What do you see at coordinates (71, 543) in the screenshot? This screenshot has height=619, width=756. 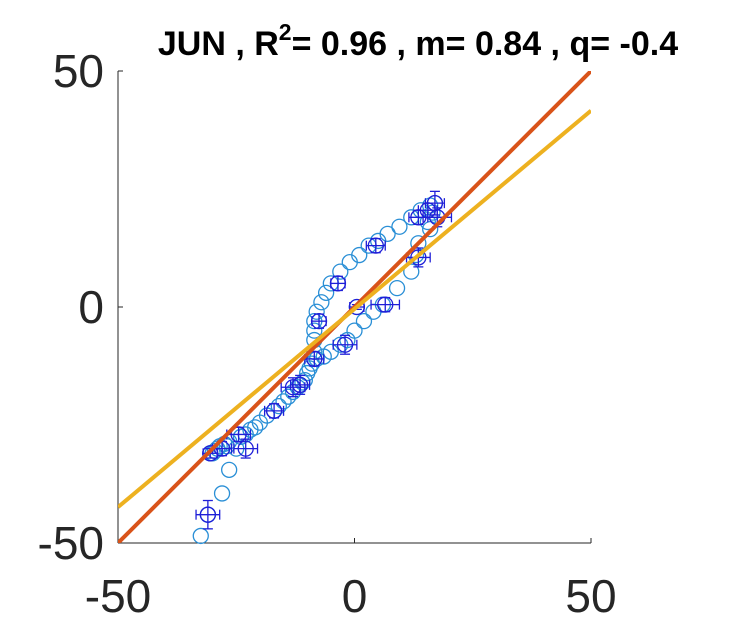 I see `y-tick-label: -50` at bounding box center [71, 543].